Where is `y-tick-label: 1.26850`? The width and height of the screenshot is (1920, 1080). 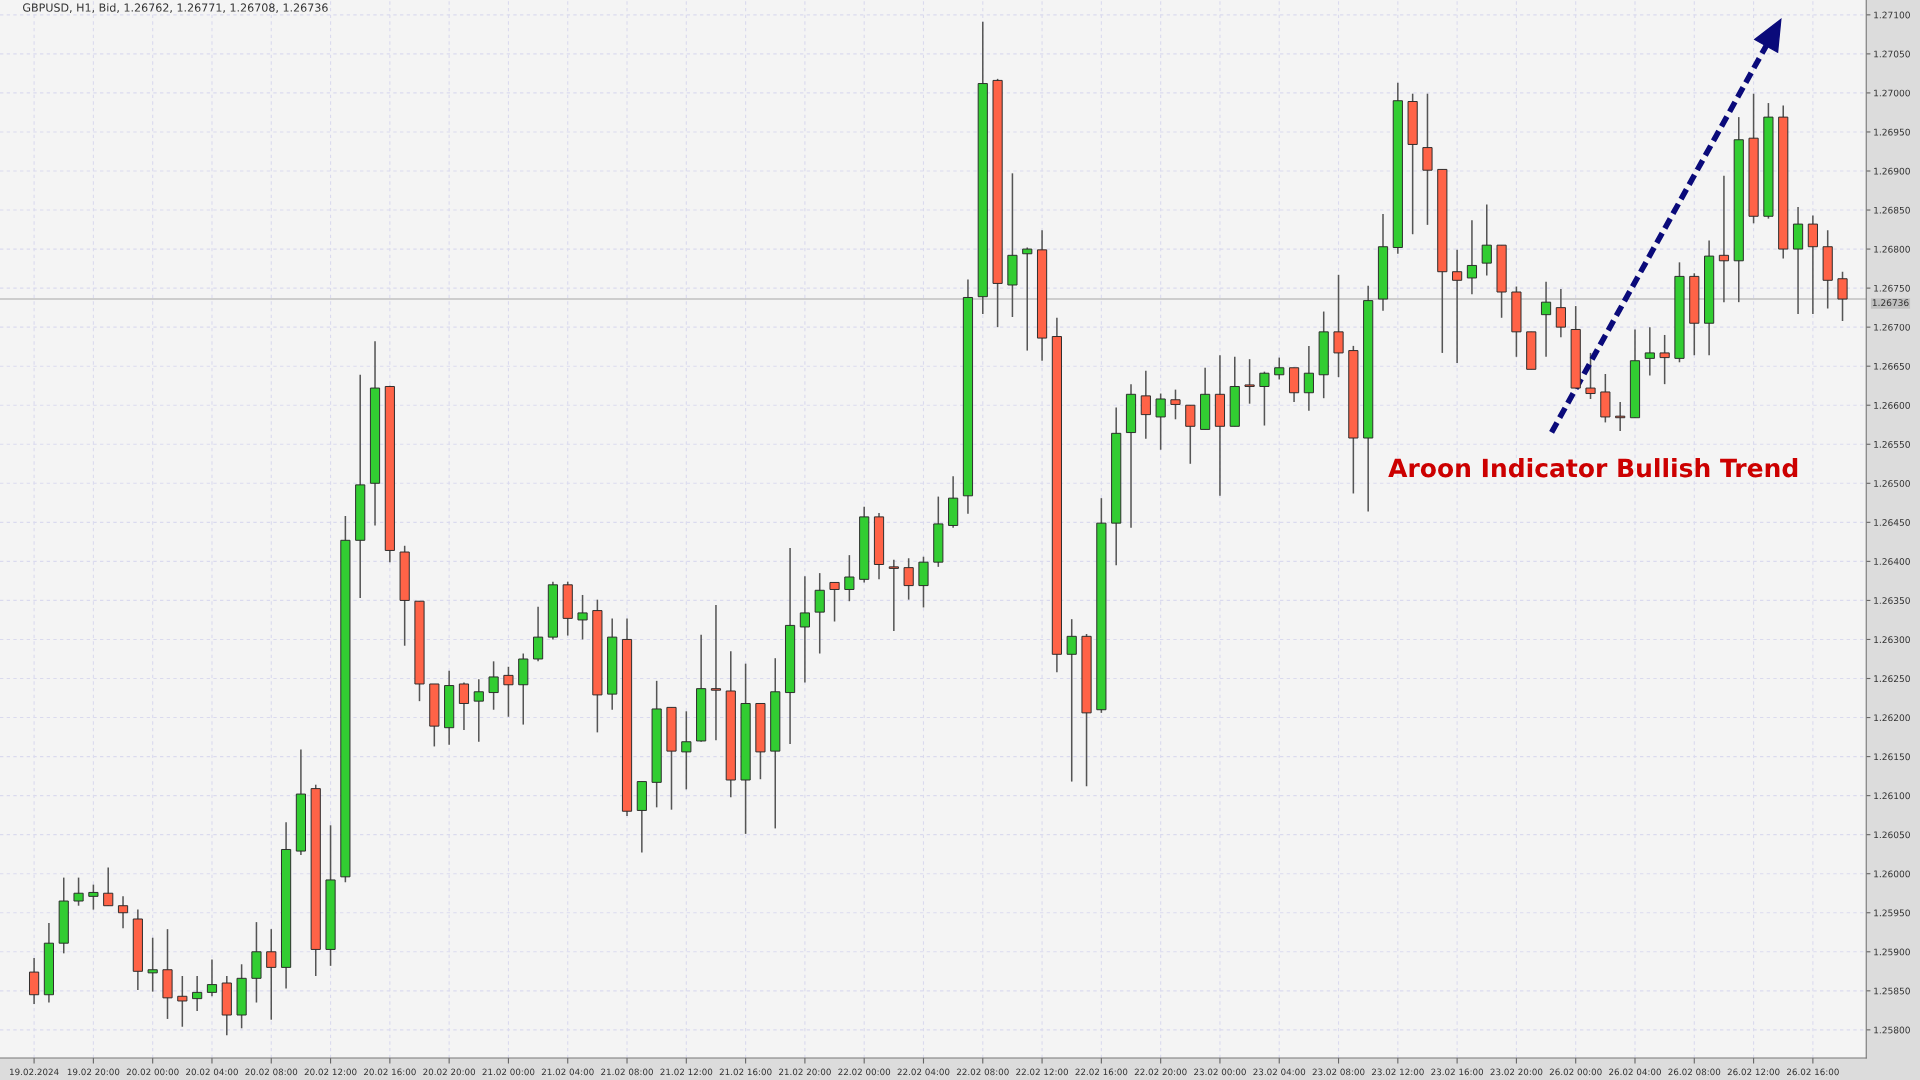 y-tick-label: 1.26850 is located at coordinates (1892, 210).